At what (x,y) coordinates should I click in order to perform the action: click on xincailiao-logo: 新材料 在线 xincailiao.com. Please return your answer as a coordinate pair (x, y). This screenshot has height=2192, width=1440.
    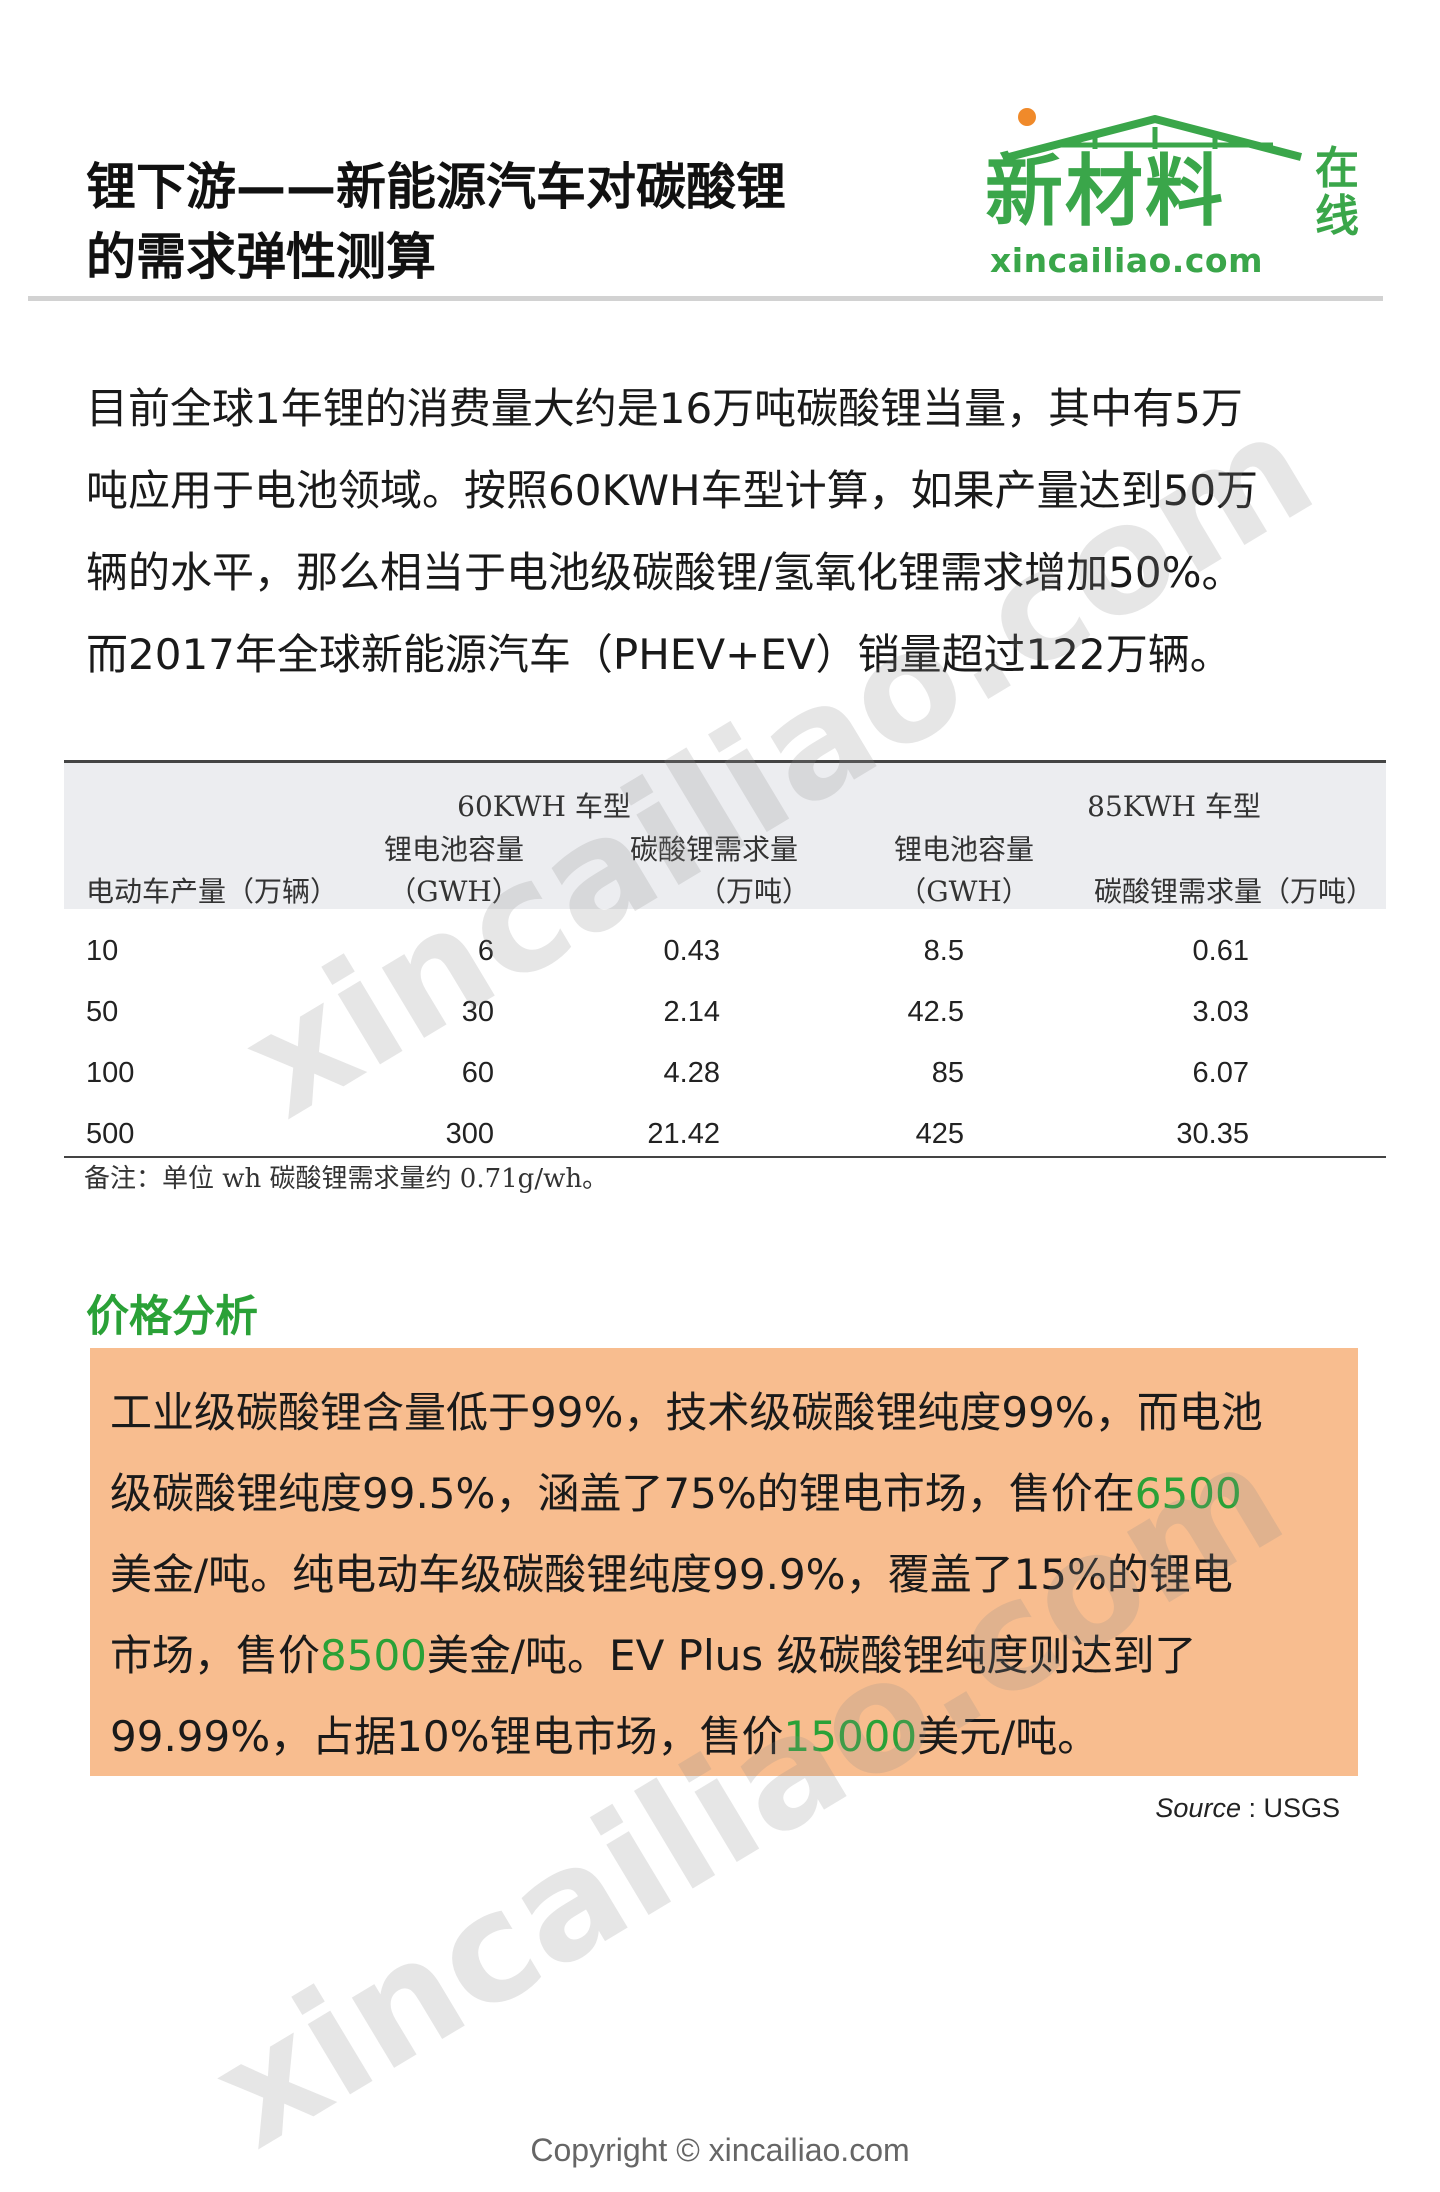
    Looking at the image, I should click on (1185, 195).